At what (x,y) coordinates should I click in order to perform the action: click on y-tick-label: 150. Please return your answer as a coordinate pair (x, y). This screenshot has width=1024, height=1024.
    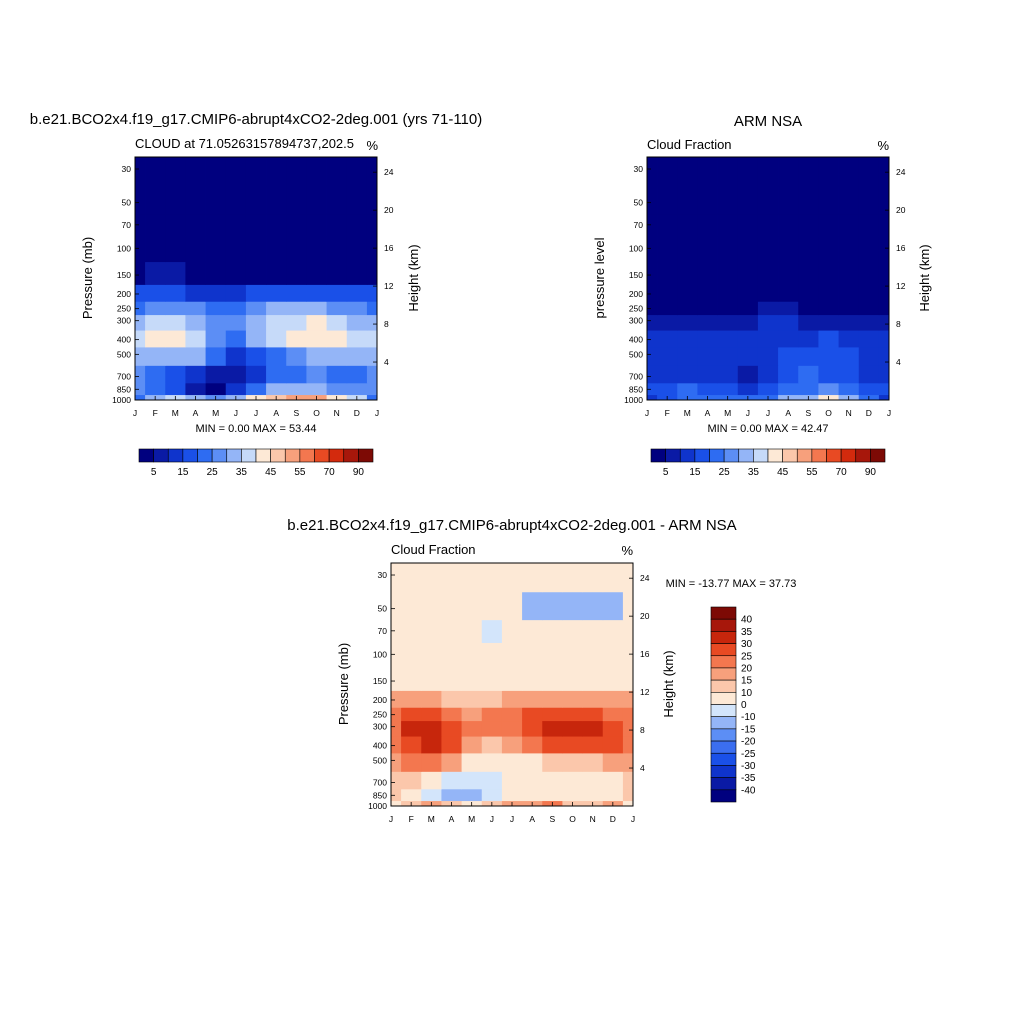
    Looking at the image, I should click on (124, 275).